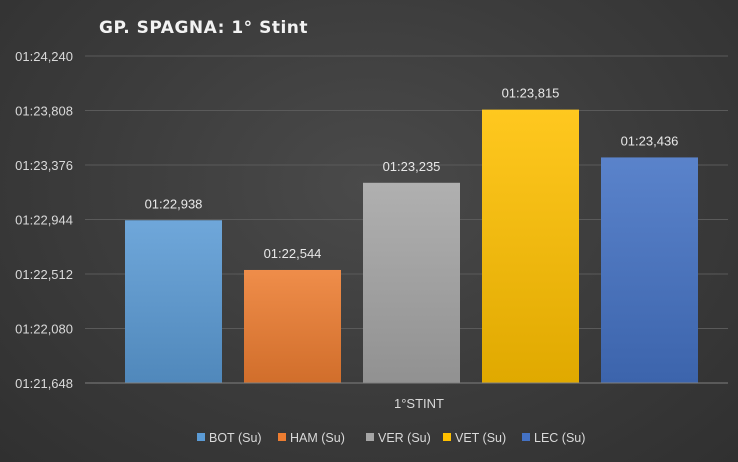 This screenshot has height=462, width=738. What do you see at coordinates (650, 140) in the screenshot?
I see `data-label: 01:23,436` at bounding box center [650, 140].